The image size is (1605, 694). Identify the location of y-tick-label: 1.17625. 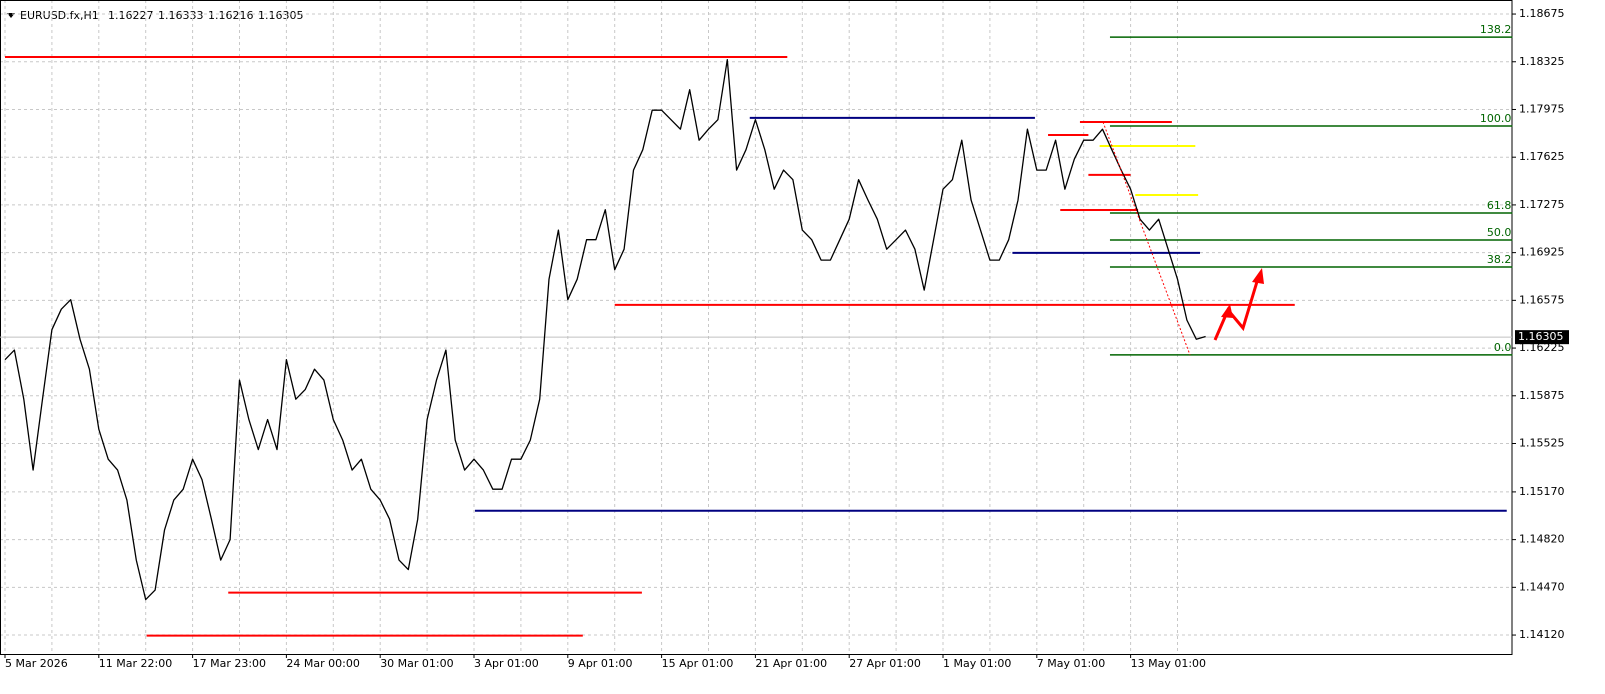
(1542, 156).